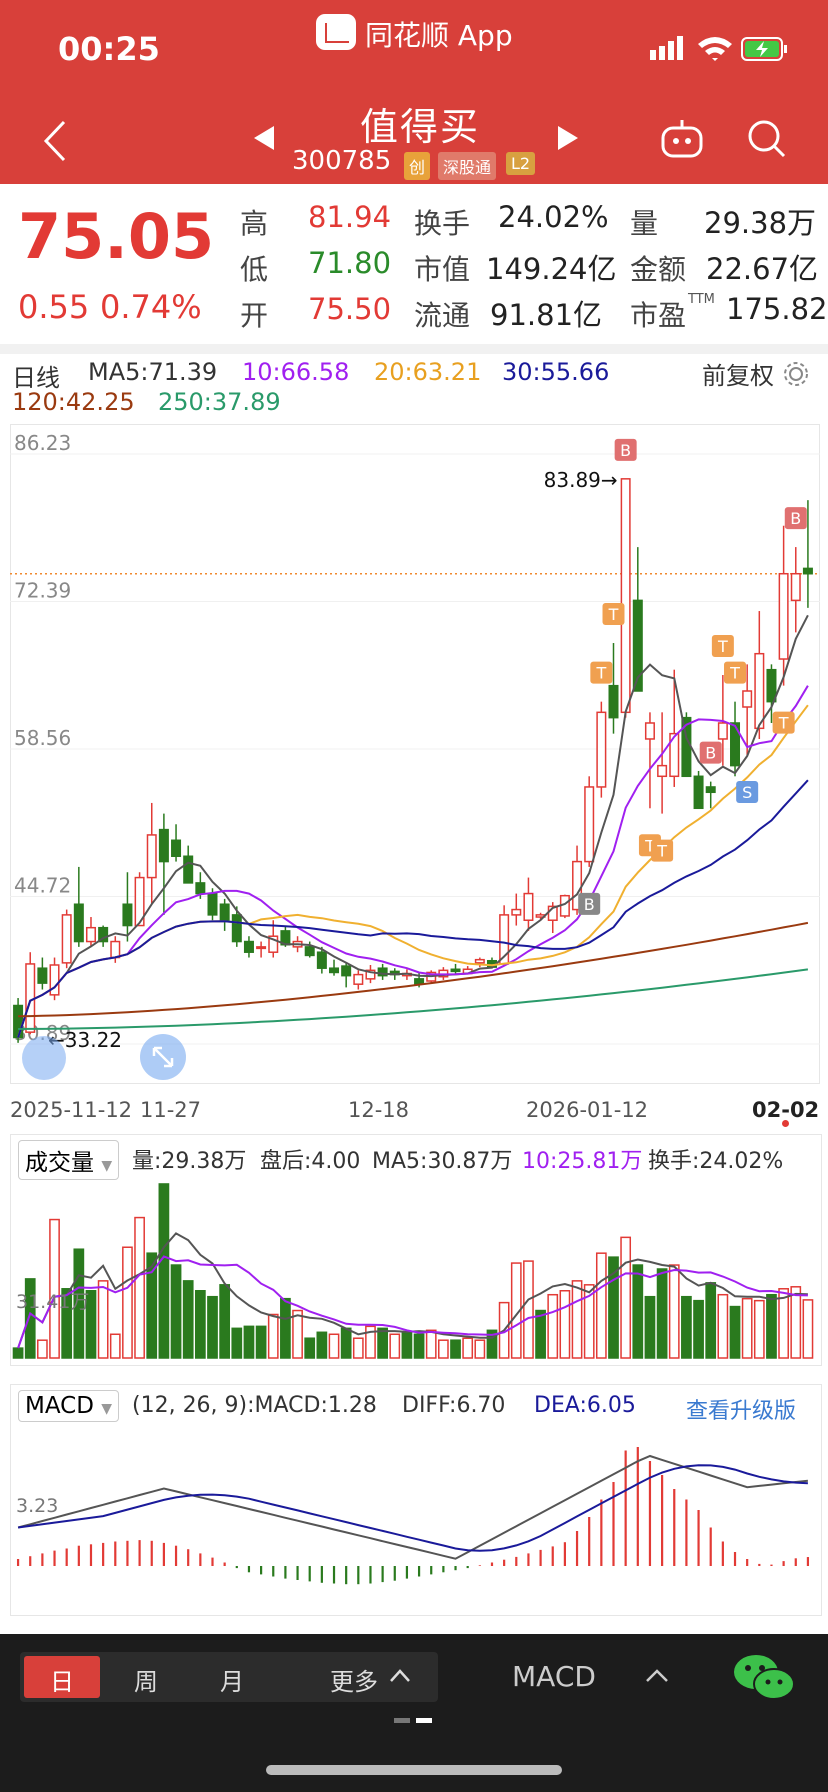  I want to click on date-label-1: 2025-11-12, so click(71, 1110).